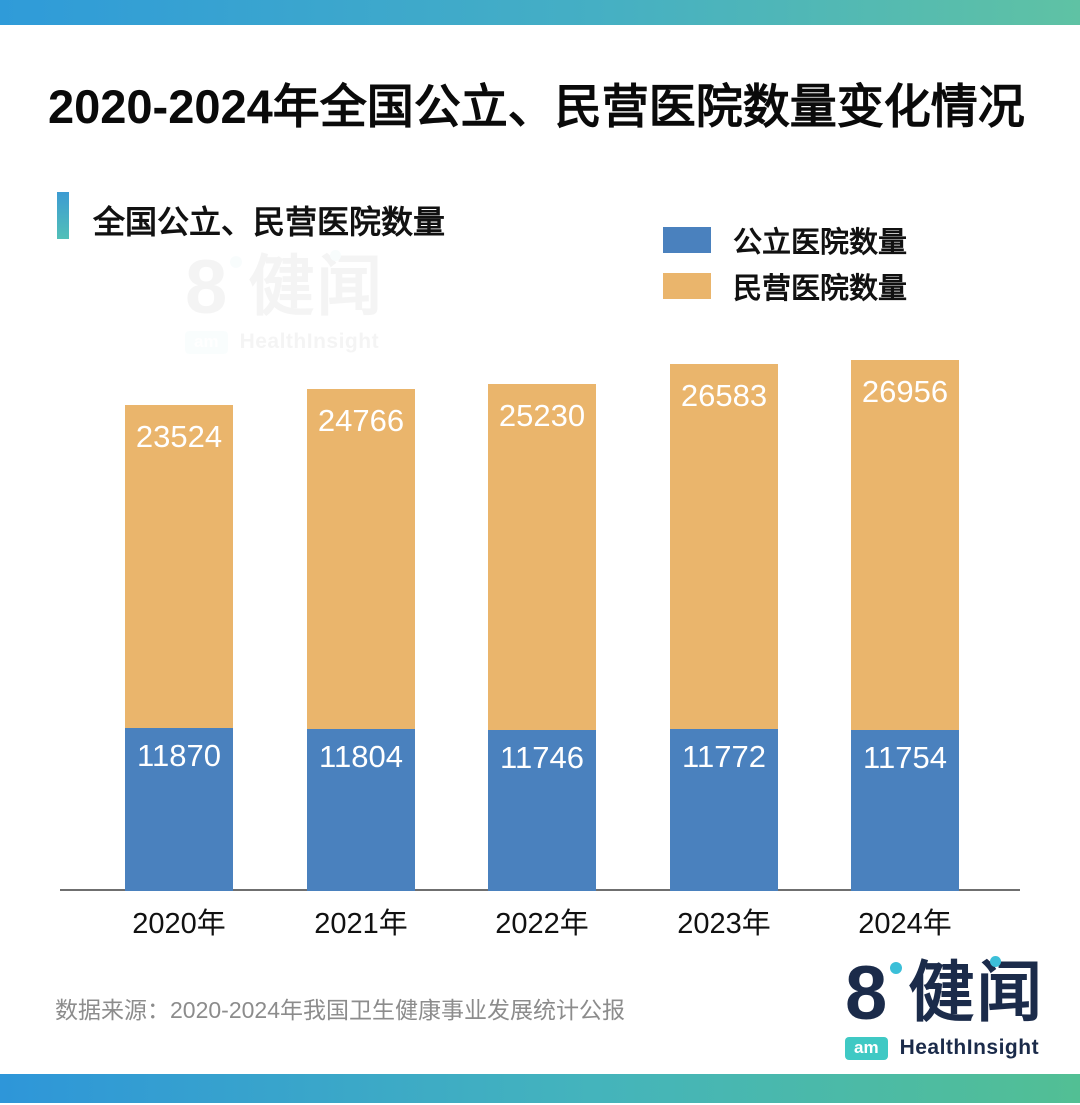  I want to click on footer-logo-top: 8 健闻, so click(945, 993).